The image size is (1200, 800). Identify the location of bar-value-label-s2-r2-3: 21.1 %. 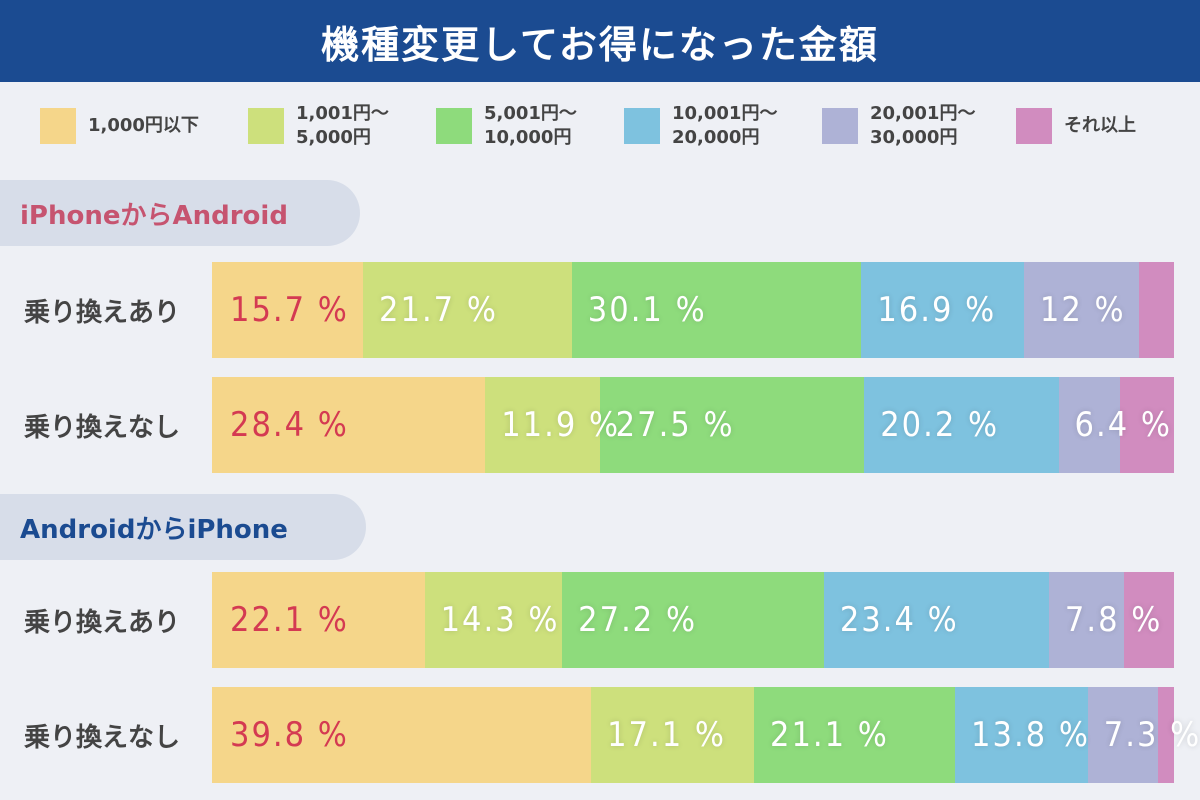
(829, 735).